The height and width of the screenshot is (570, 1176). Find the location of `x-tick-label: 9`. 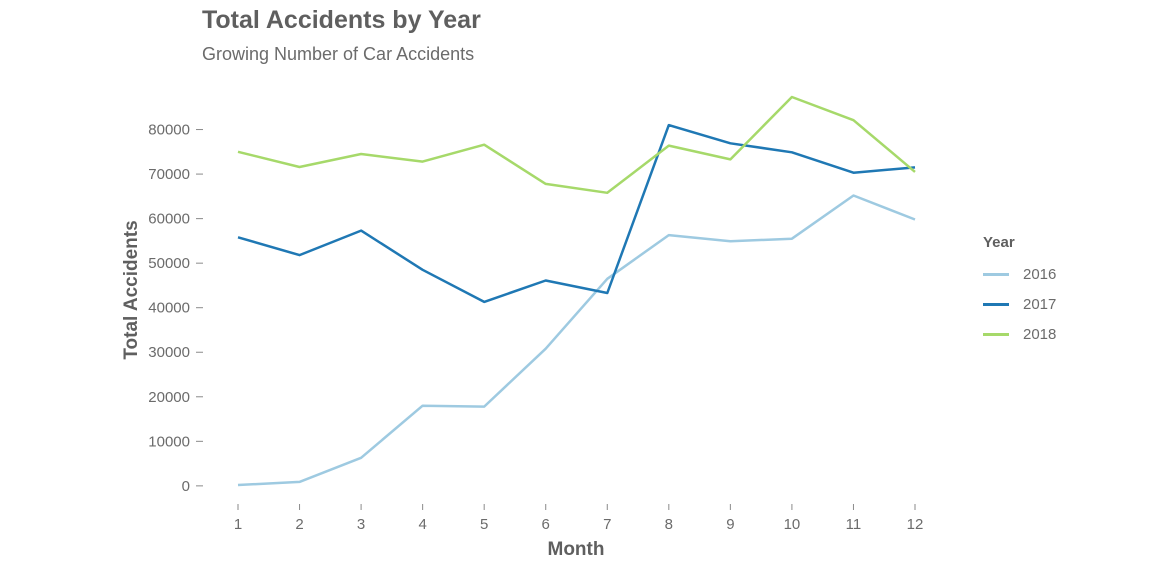

x-tick-label: 9 is located at coordinates (730, 524).